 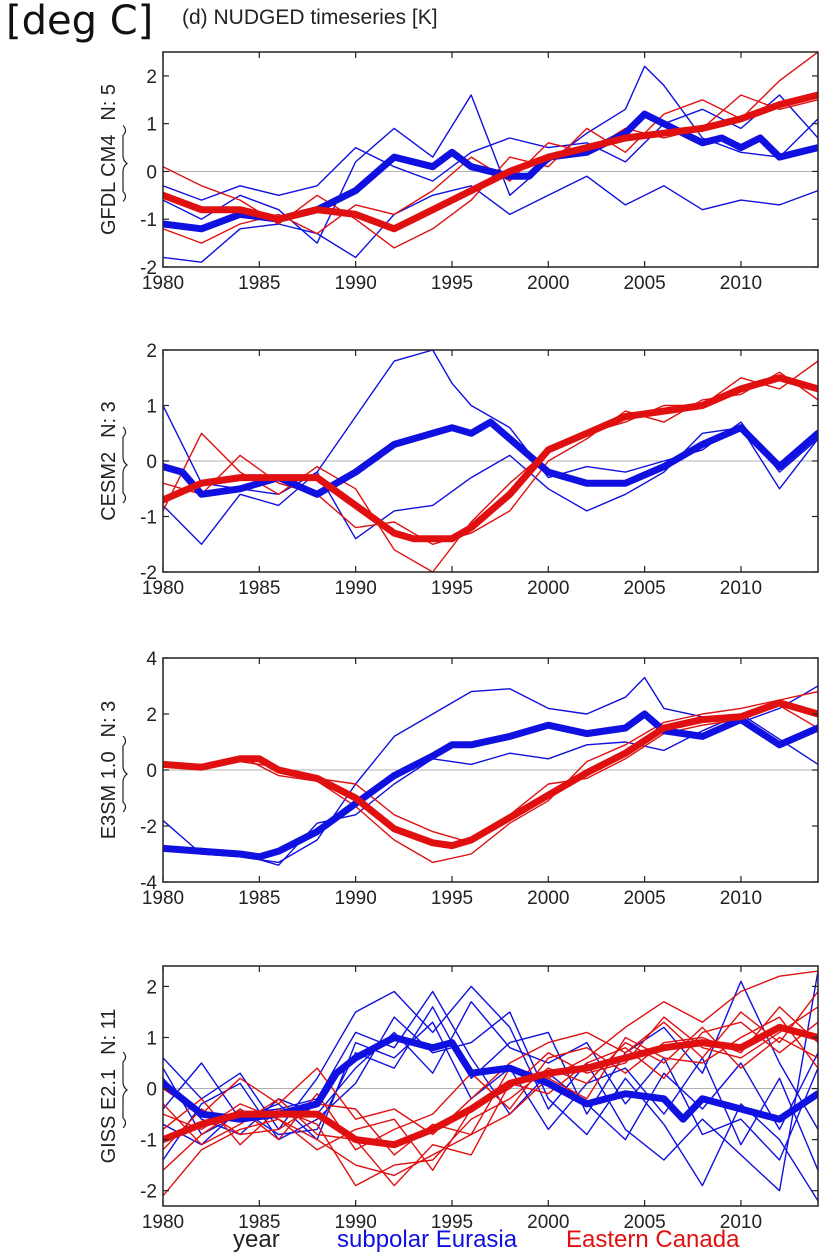 What do you see at coordinates (310, 17) in the screenshot?
I see `figure-title: (d) NUDGED timeseries [K]` at bounding box center [310, 17].